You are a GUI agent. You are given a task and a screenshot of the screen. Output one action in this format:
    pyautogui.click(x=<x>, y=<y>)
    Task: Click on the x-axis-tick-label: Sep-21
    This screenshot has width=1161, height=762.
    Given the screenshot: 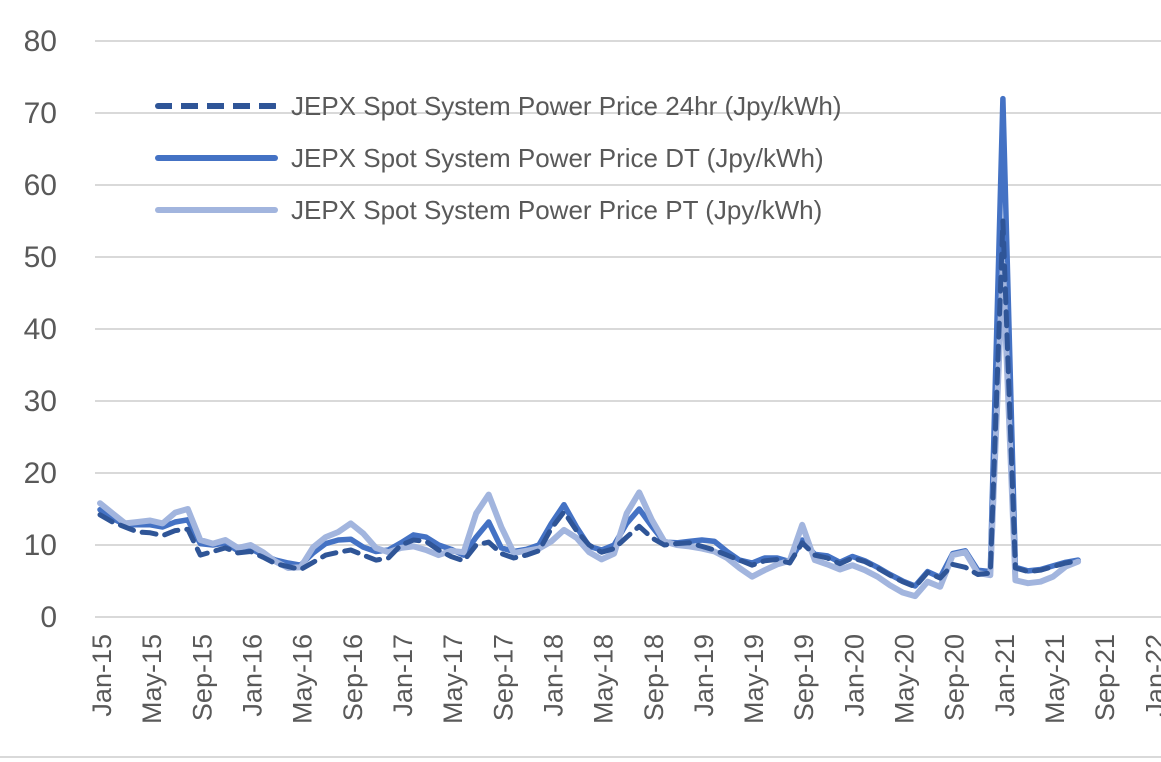 What is the action you would take?
    pyautogui.click(x=1105, y=677)
    